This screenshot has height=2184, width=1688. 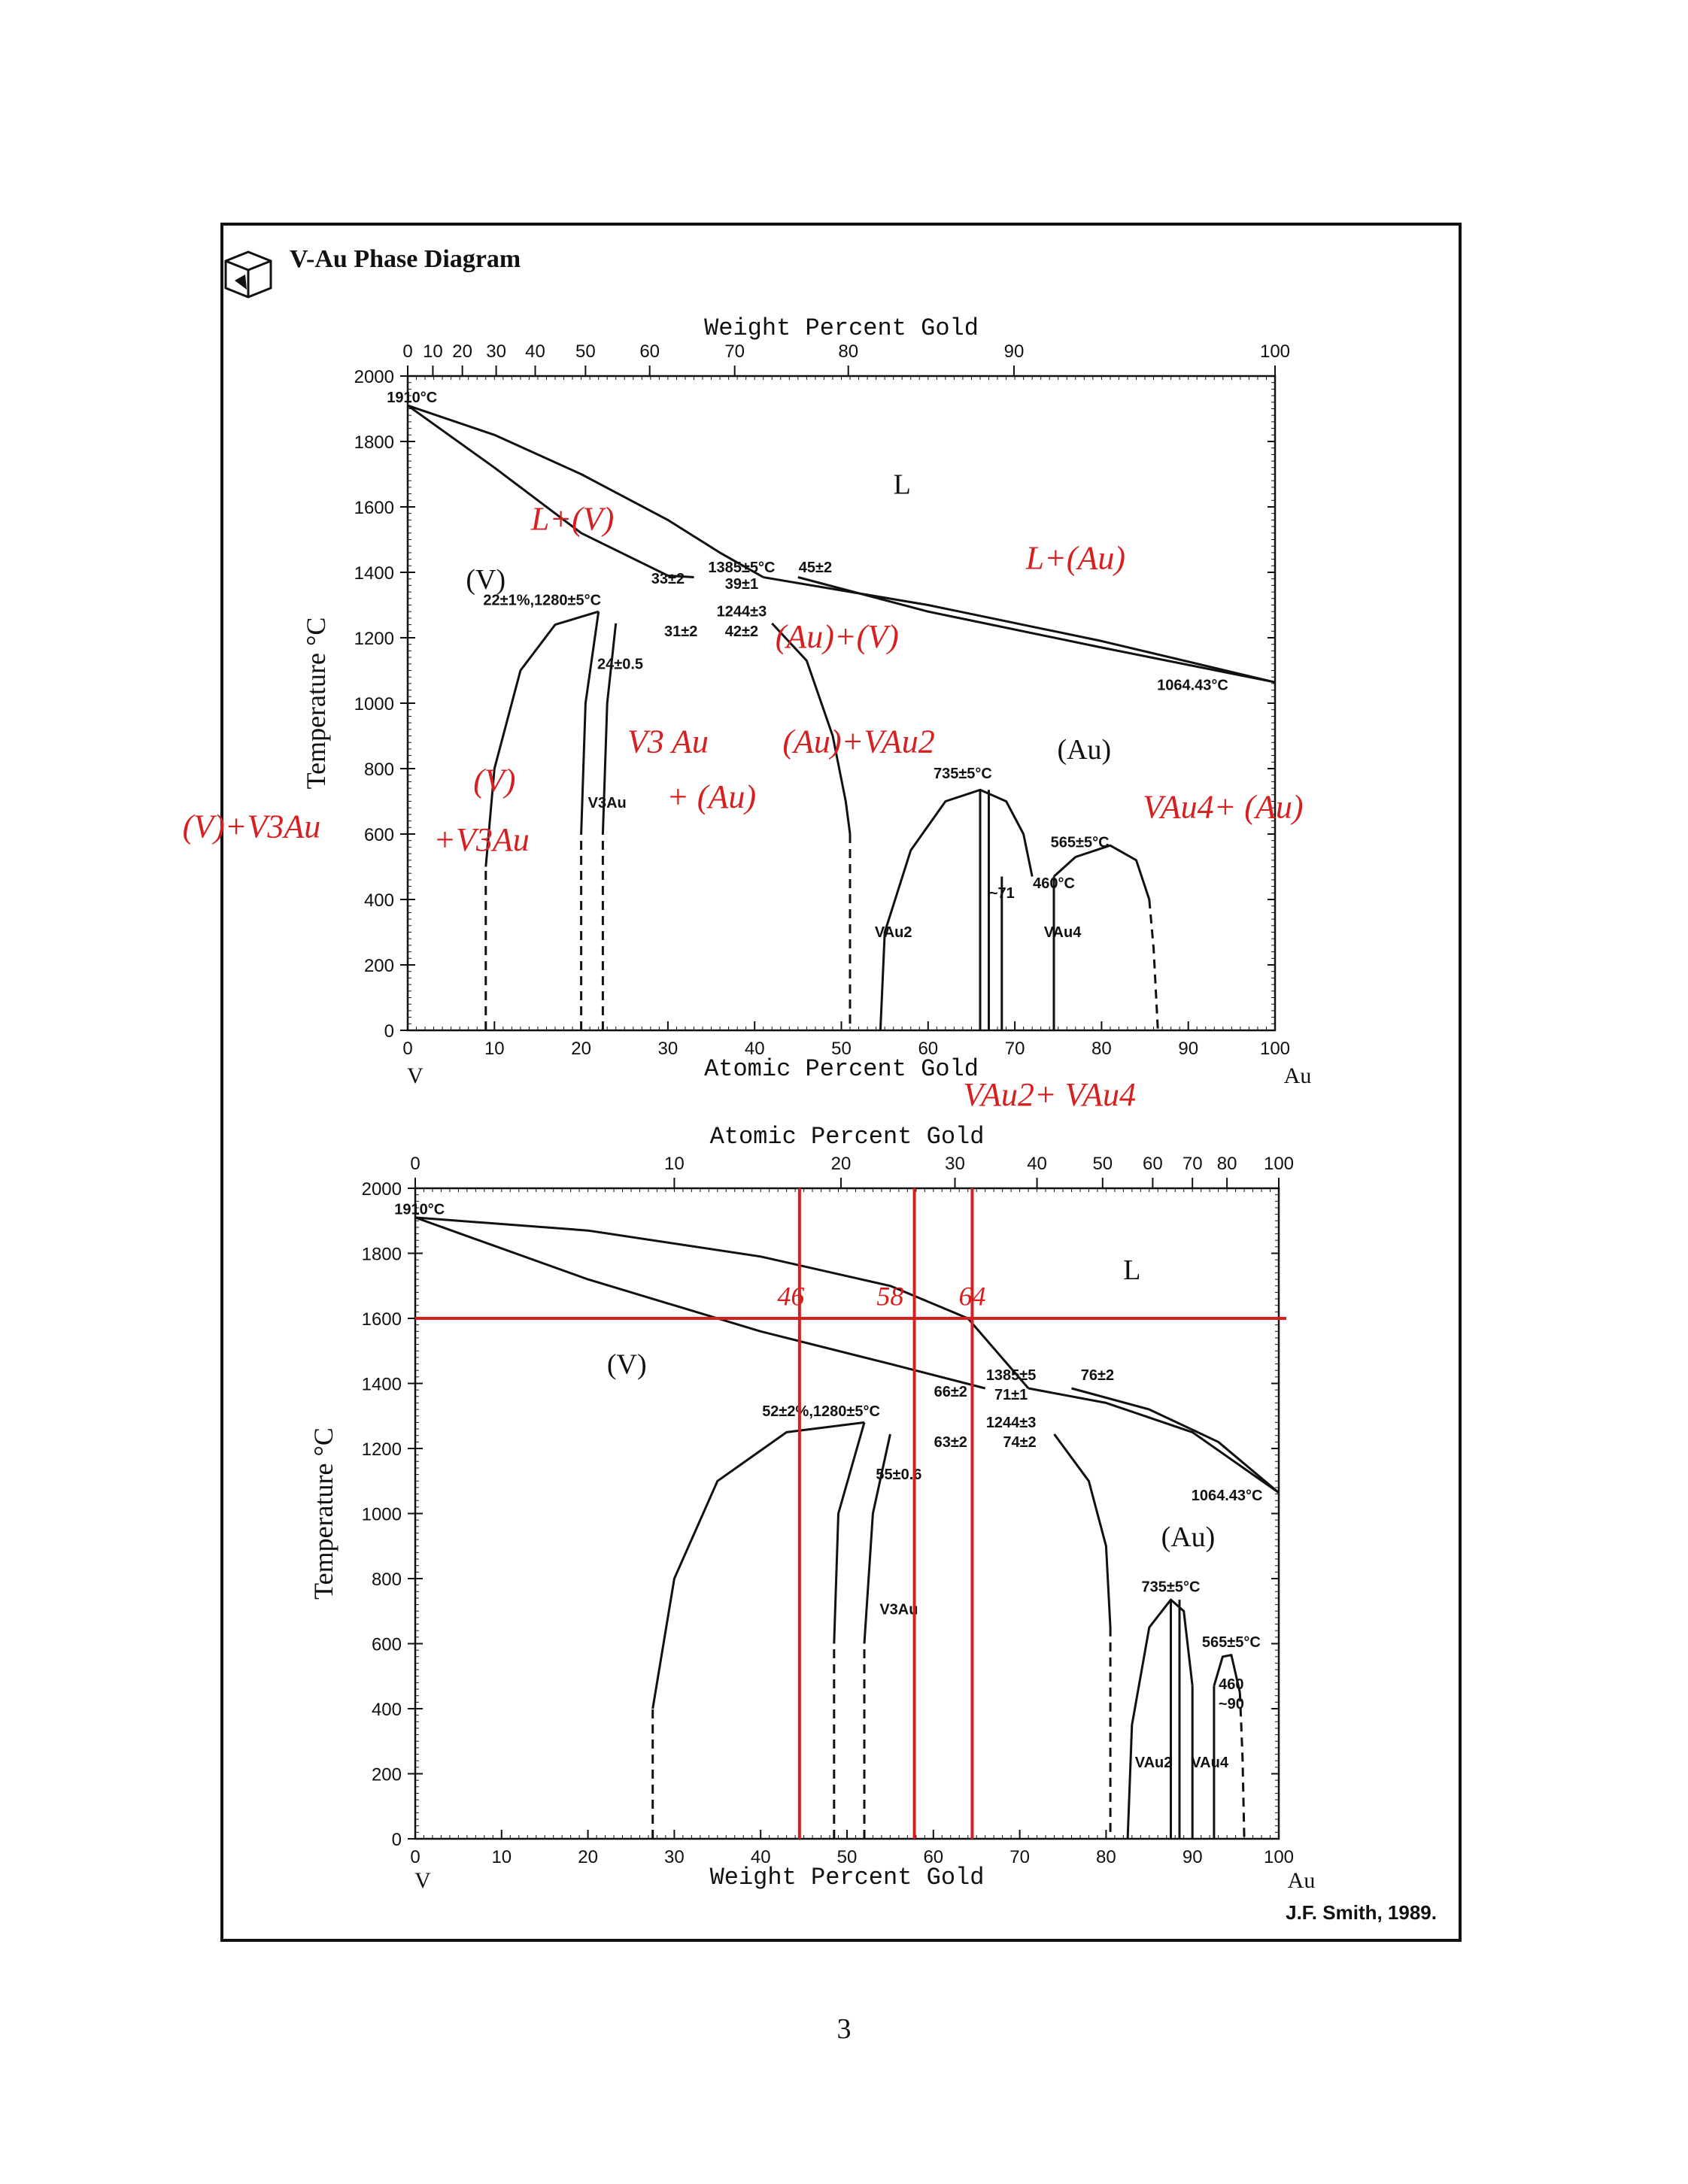 I want to click on handwritten-note: V3 Au, so click(x=668, y=741).